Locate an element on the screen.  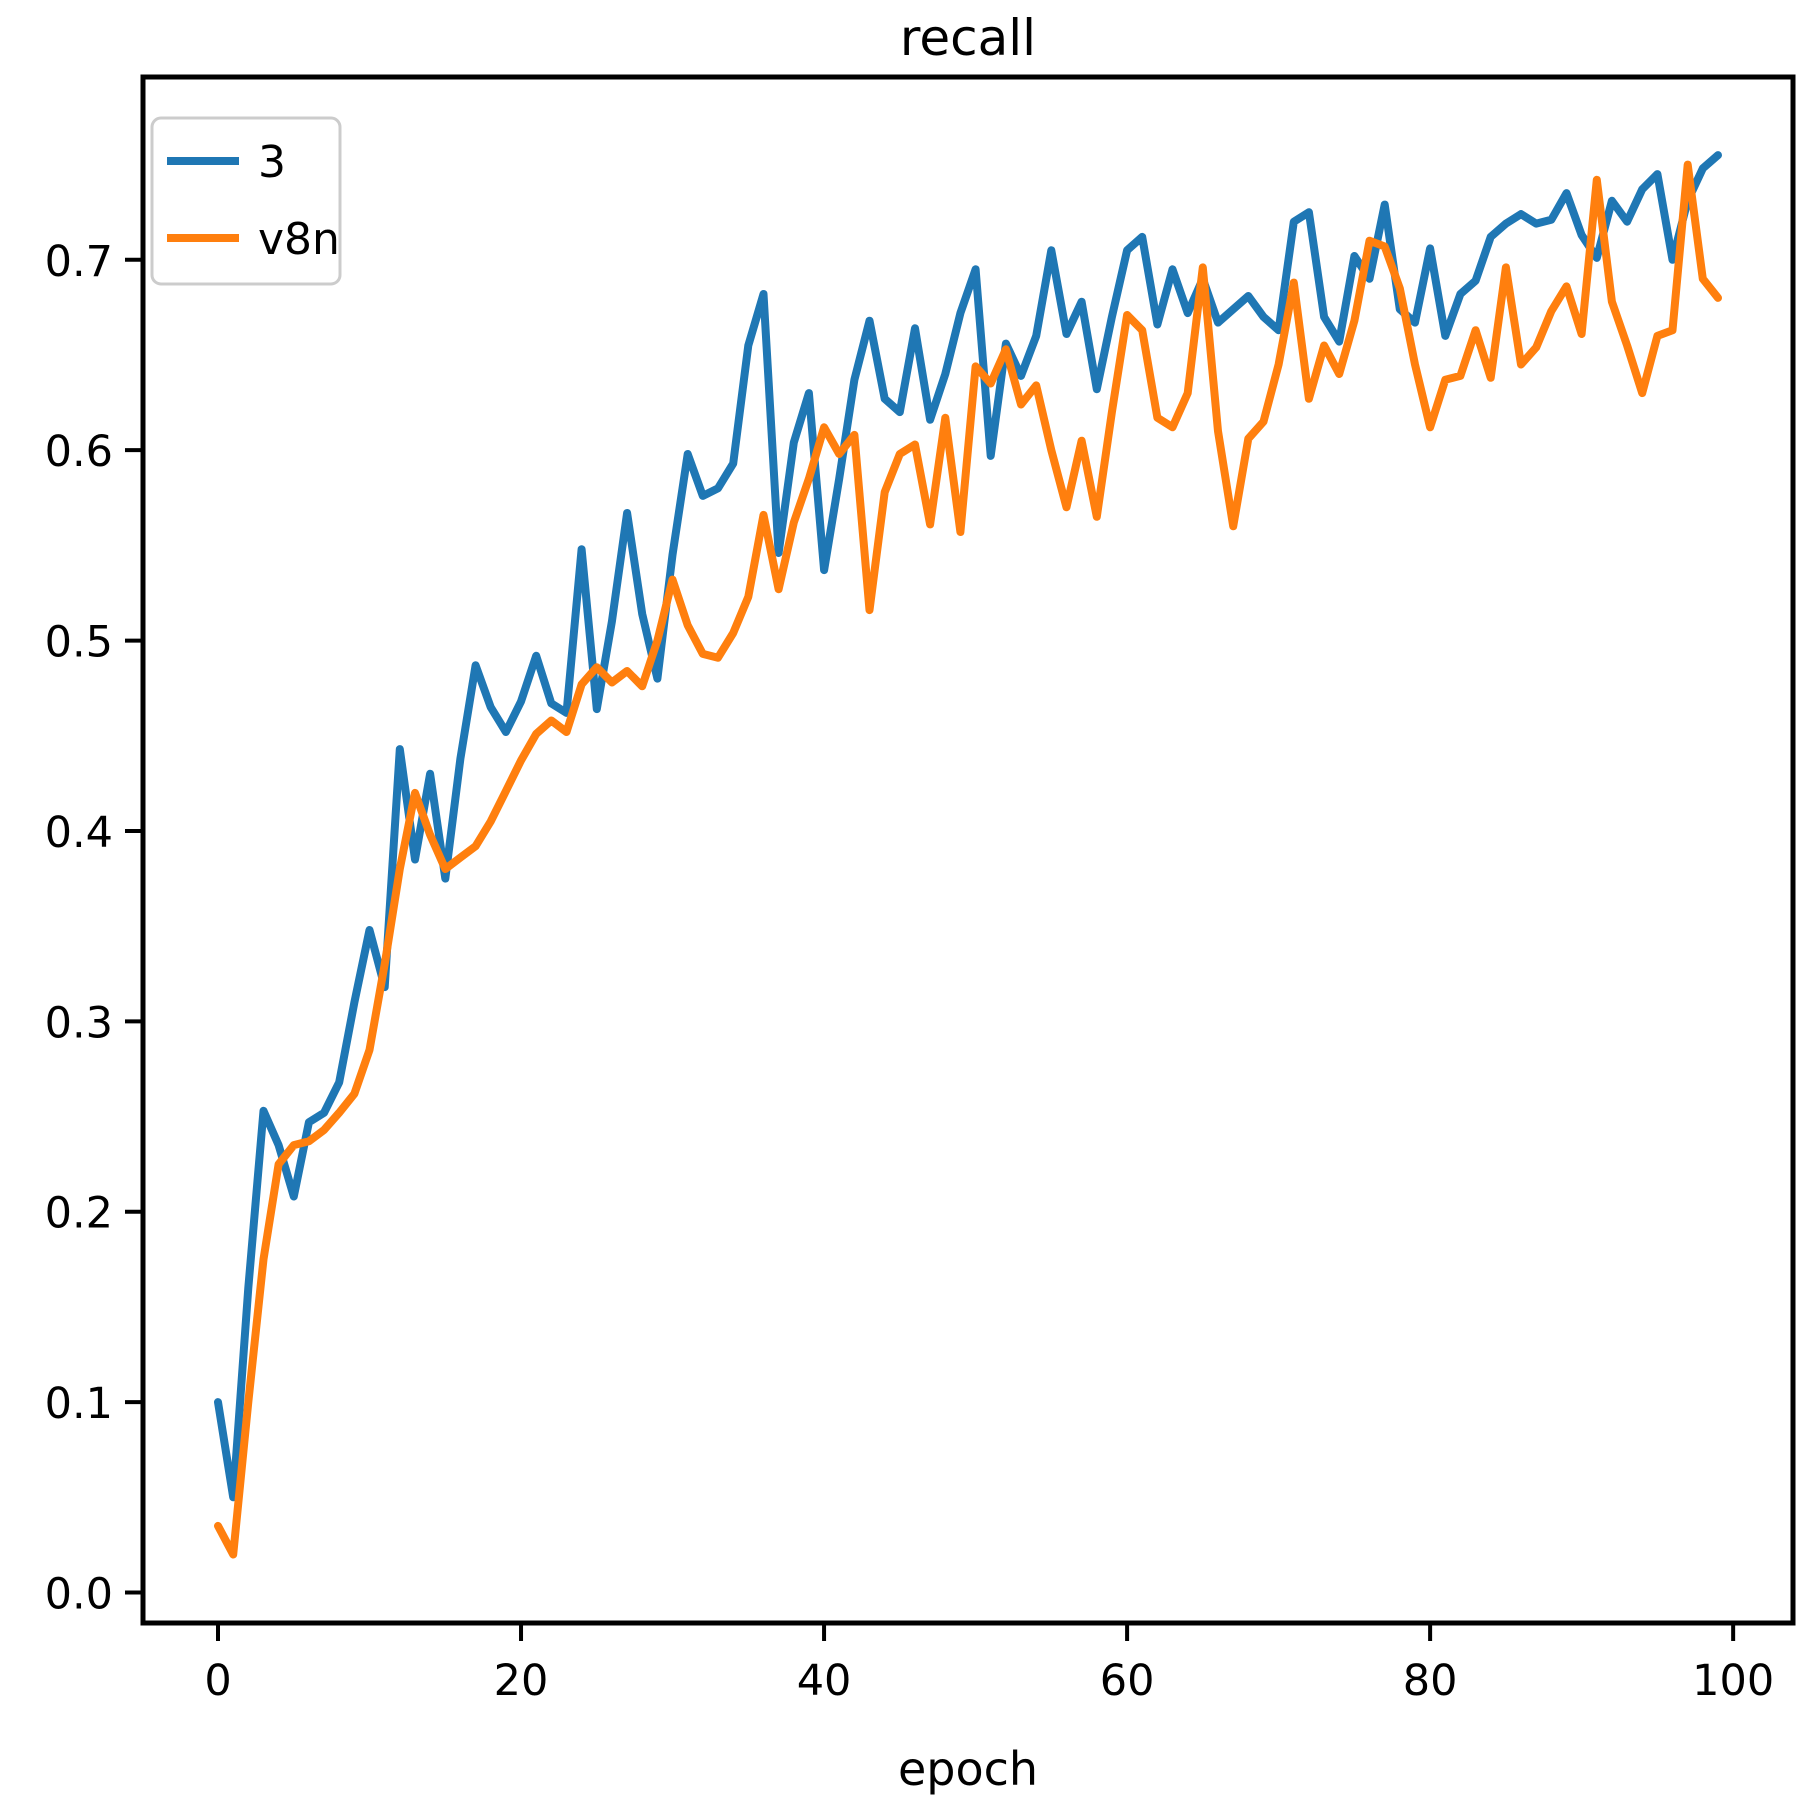
x-tick-label: 40 is located at coordinates (824, 1681).